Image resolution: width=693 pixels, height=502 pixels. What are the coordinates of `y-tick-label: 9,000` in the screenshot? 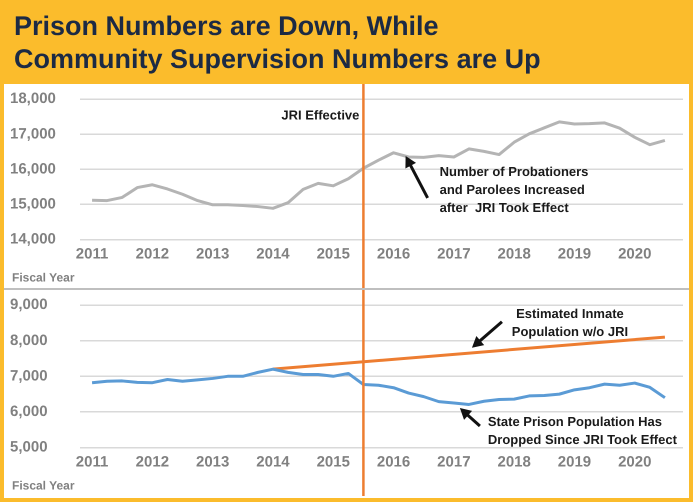 It's located at (29, 305).